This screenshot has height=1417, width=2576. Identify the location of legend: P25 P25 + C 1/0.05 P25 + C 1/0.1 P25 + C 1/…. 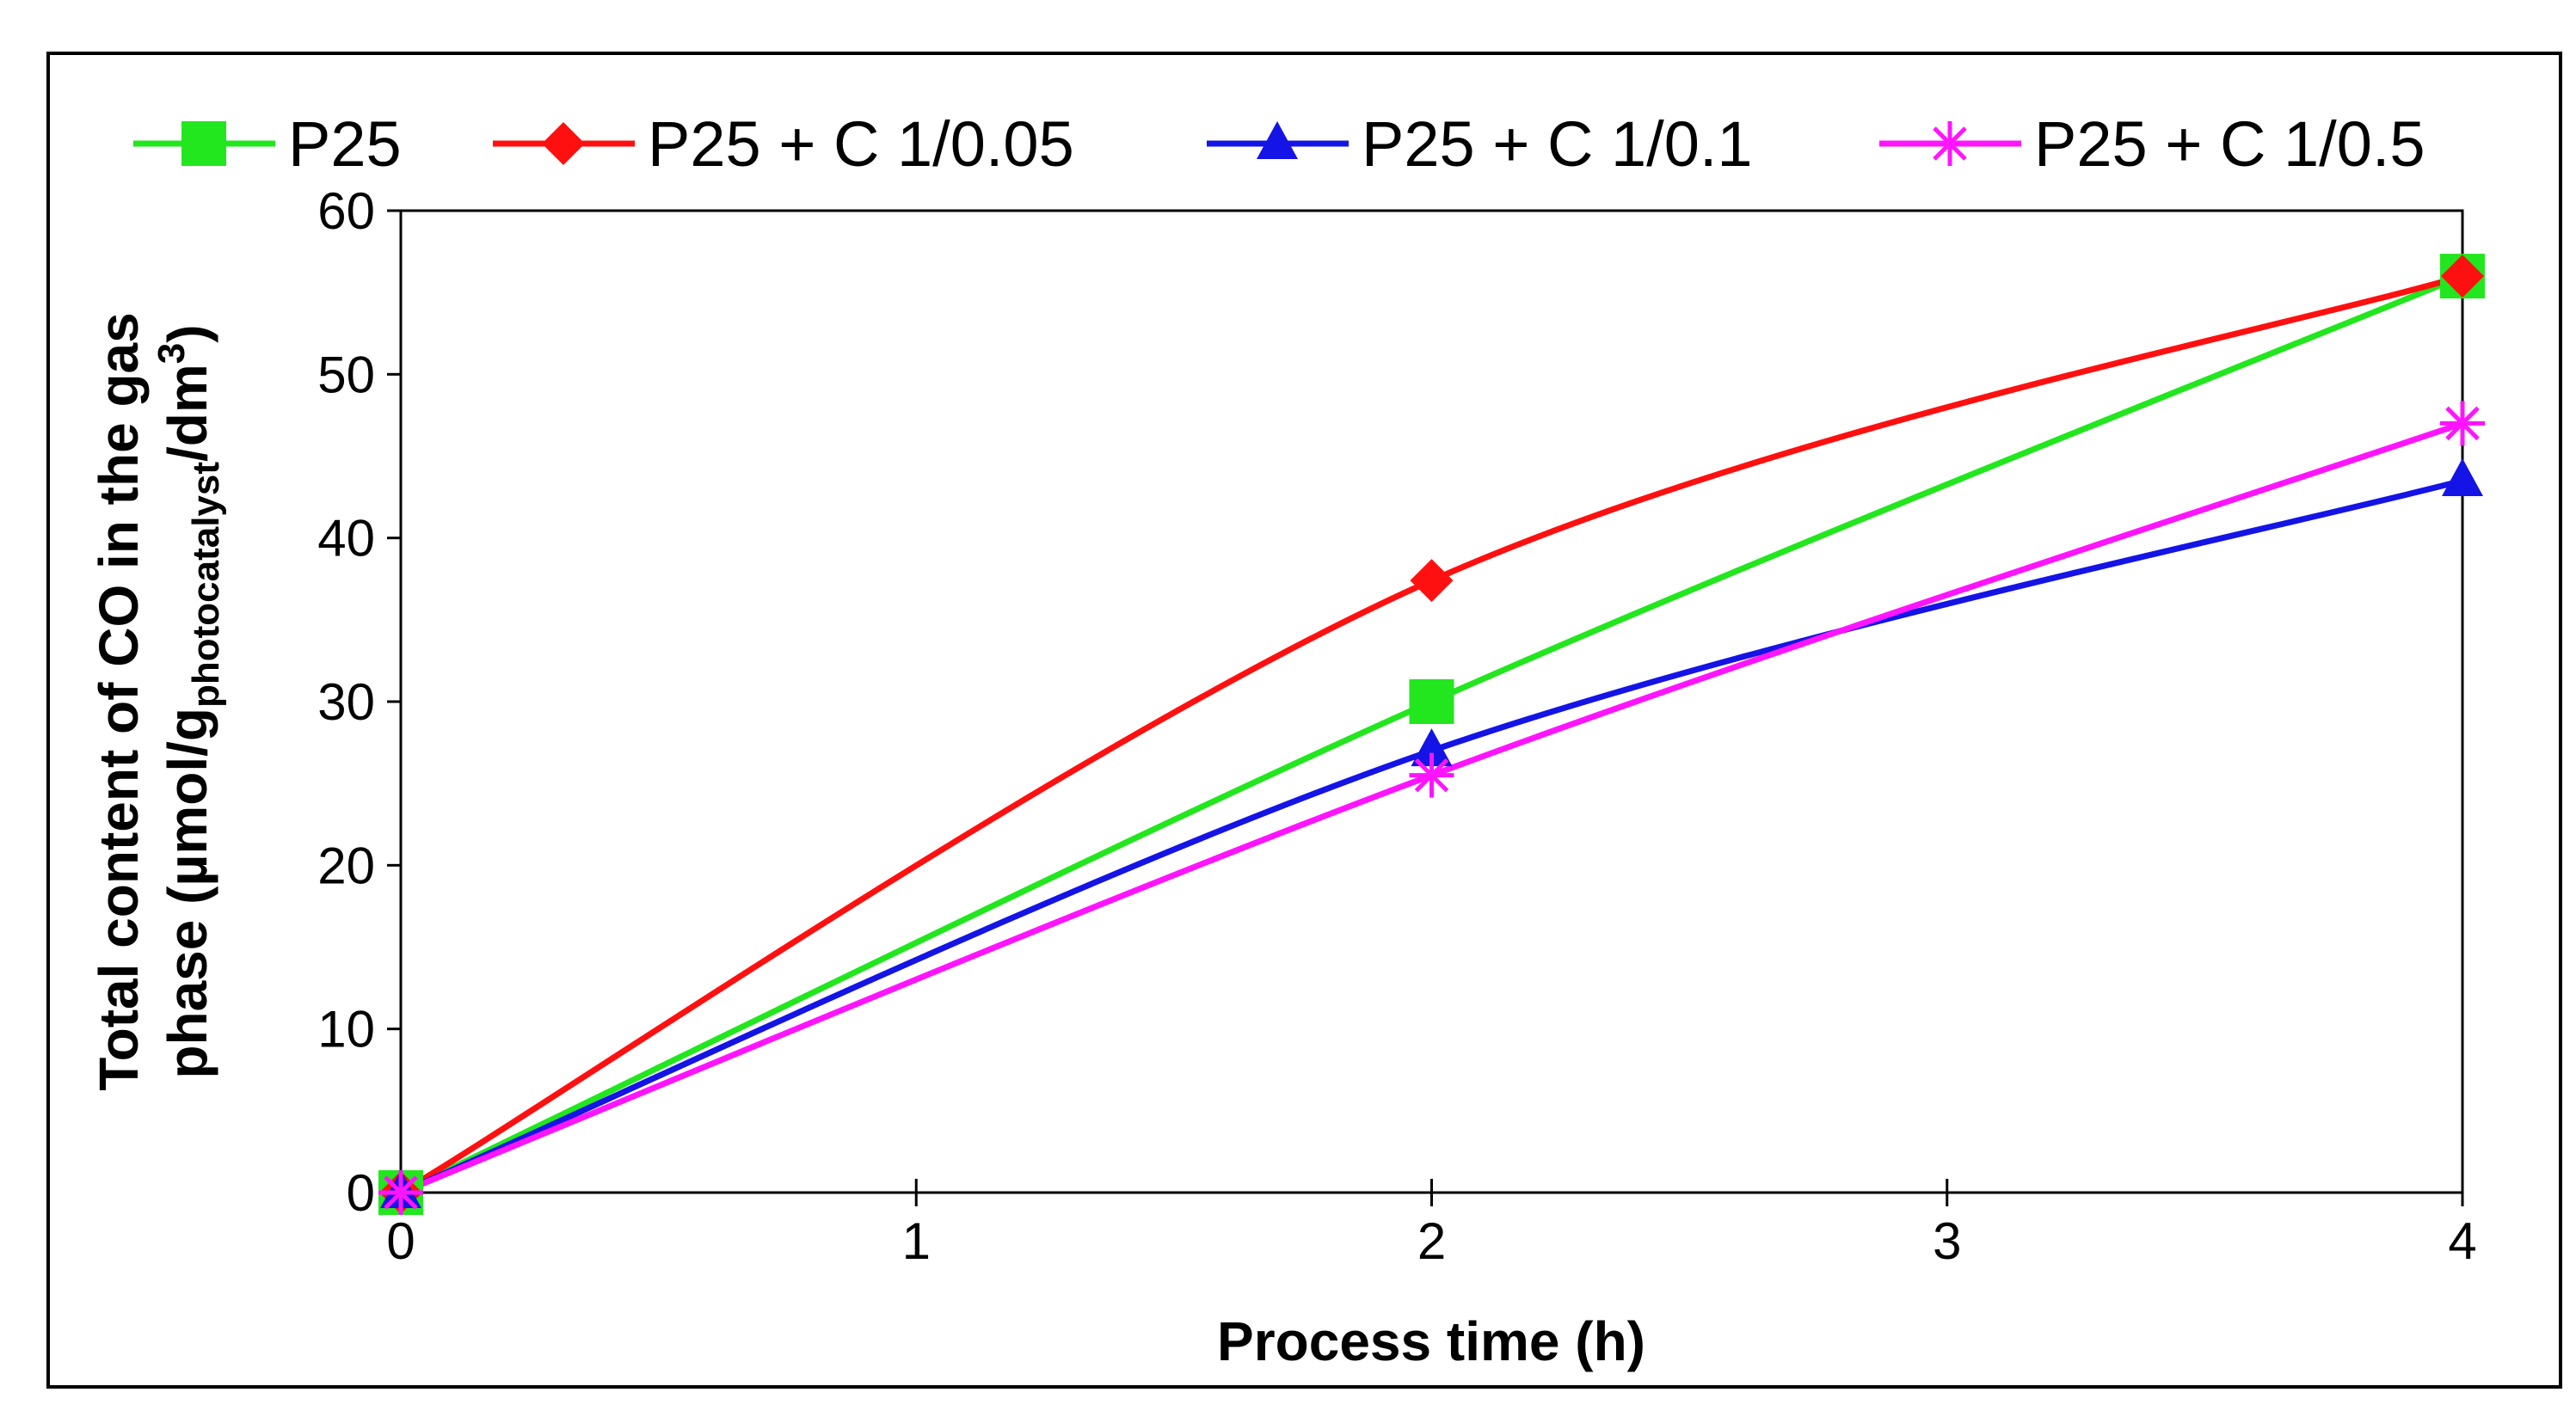
(1279, 144).